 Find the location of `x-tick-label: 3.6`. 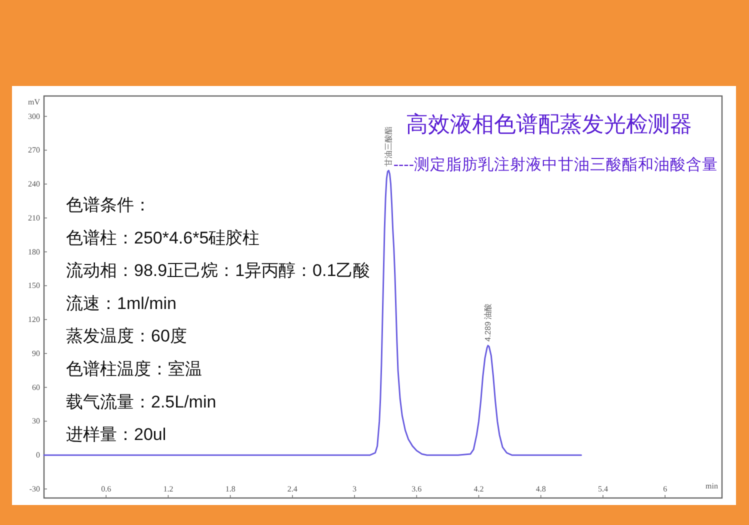

x-tick-label: 3.6 is located at coordinates (417, 489).